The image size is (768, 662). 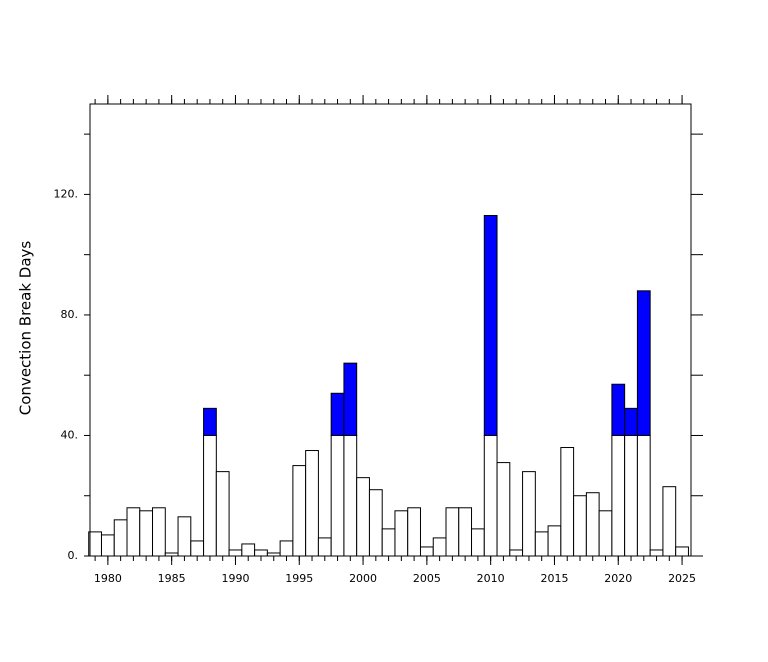 I want to click on x-tick-label: 1995, so click(x=299, y=578).